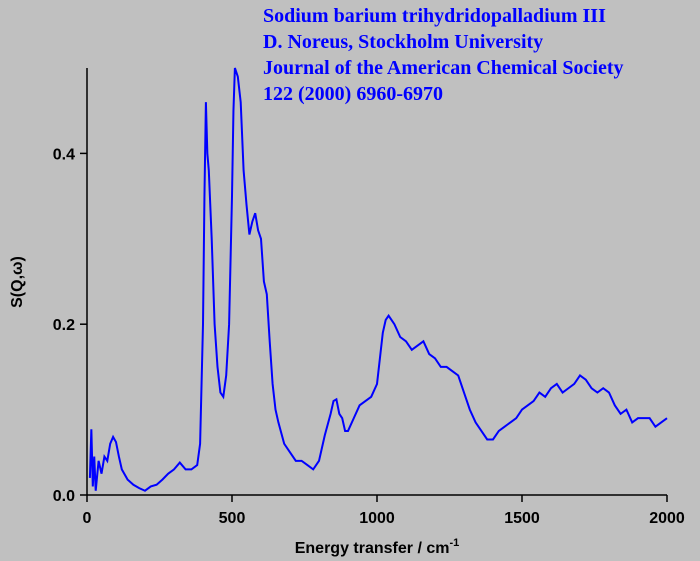  I want to click on x-tick-label: 500, so click(232, 518).